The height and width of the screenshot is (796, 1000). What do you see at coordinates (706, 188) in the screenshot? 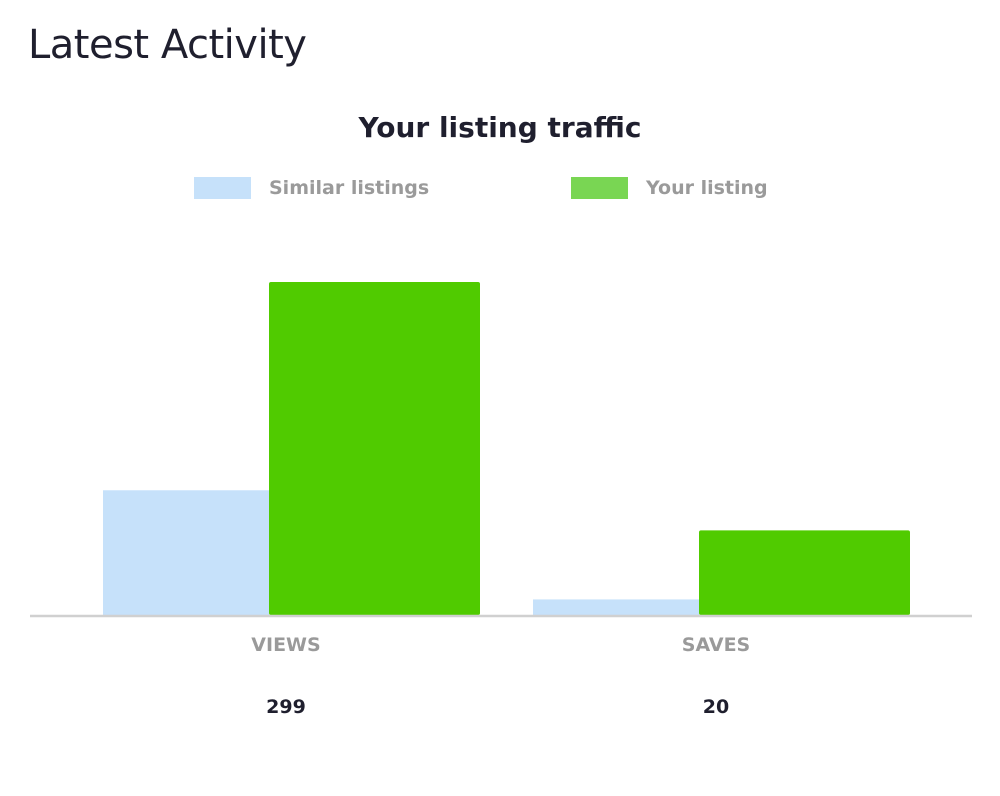
I see `legend-label-your-listing: Your listing` at bounding box center [706, 188].